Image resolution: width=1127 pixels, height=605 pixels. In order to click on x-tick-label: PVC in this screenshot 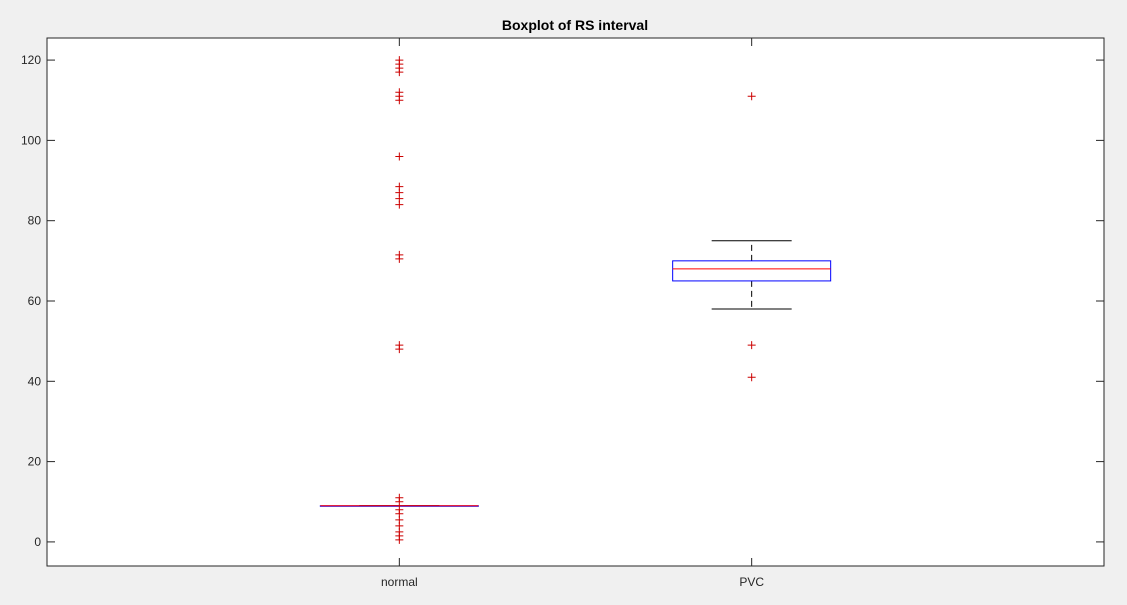, I will do `click(751, 582)`.